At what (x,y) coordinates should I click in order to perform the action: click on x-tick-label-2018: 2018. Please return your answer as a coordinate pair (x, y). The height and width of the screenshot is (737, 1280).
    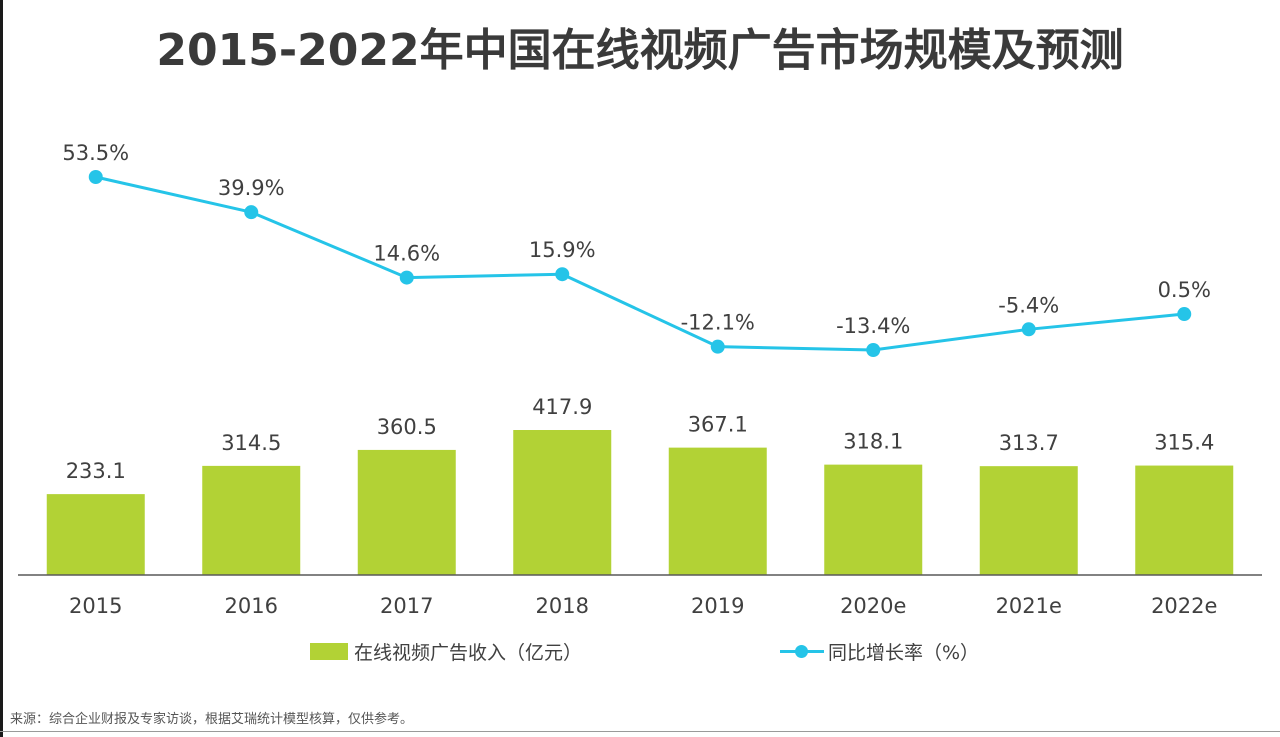
    Looking at the image, I should click on (562, 606).